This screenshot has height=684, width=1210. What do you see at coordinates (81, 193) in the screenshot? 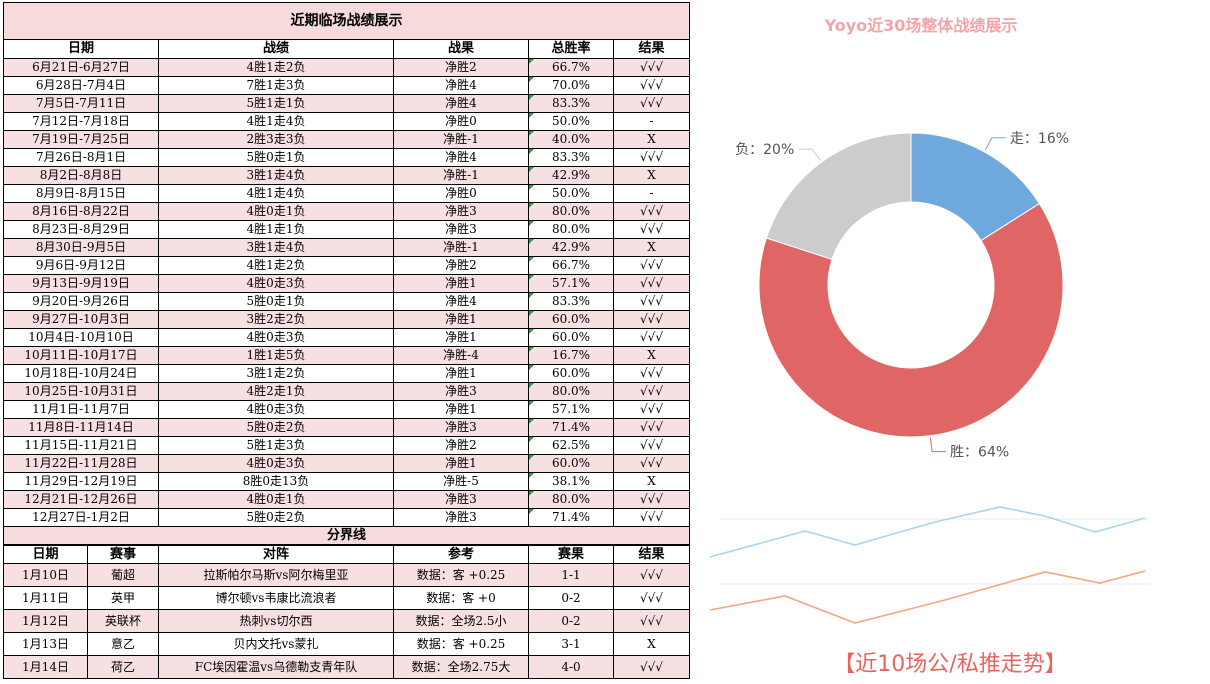
I see `cell-date: 8月9日-8月15日` at bounding box center [81, 193].